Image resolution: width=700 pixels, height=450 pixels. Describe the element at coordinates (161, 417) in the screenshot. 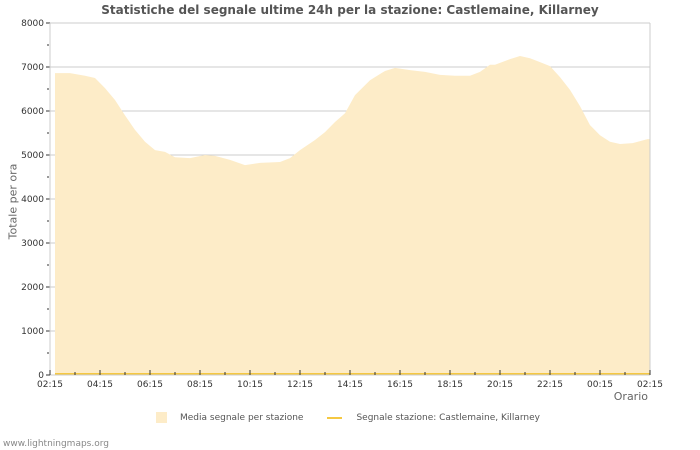

I see `area-swatch-icon` at that location.